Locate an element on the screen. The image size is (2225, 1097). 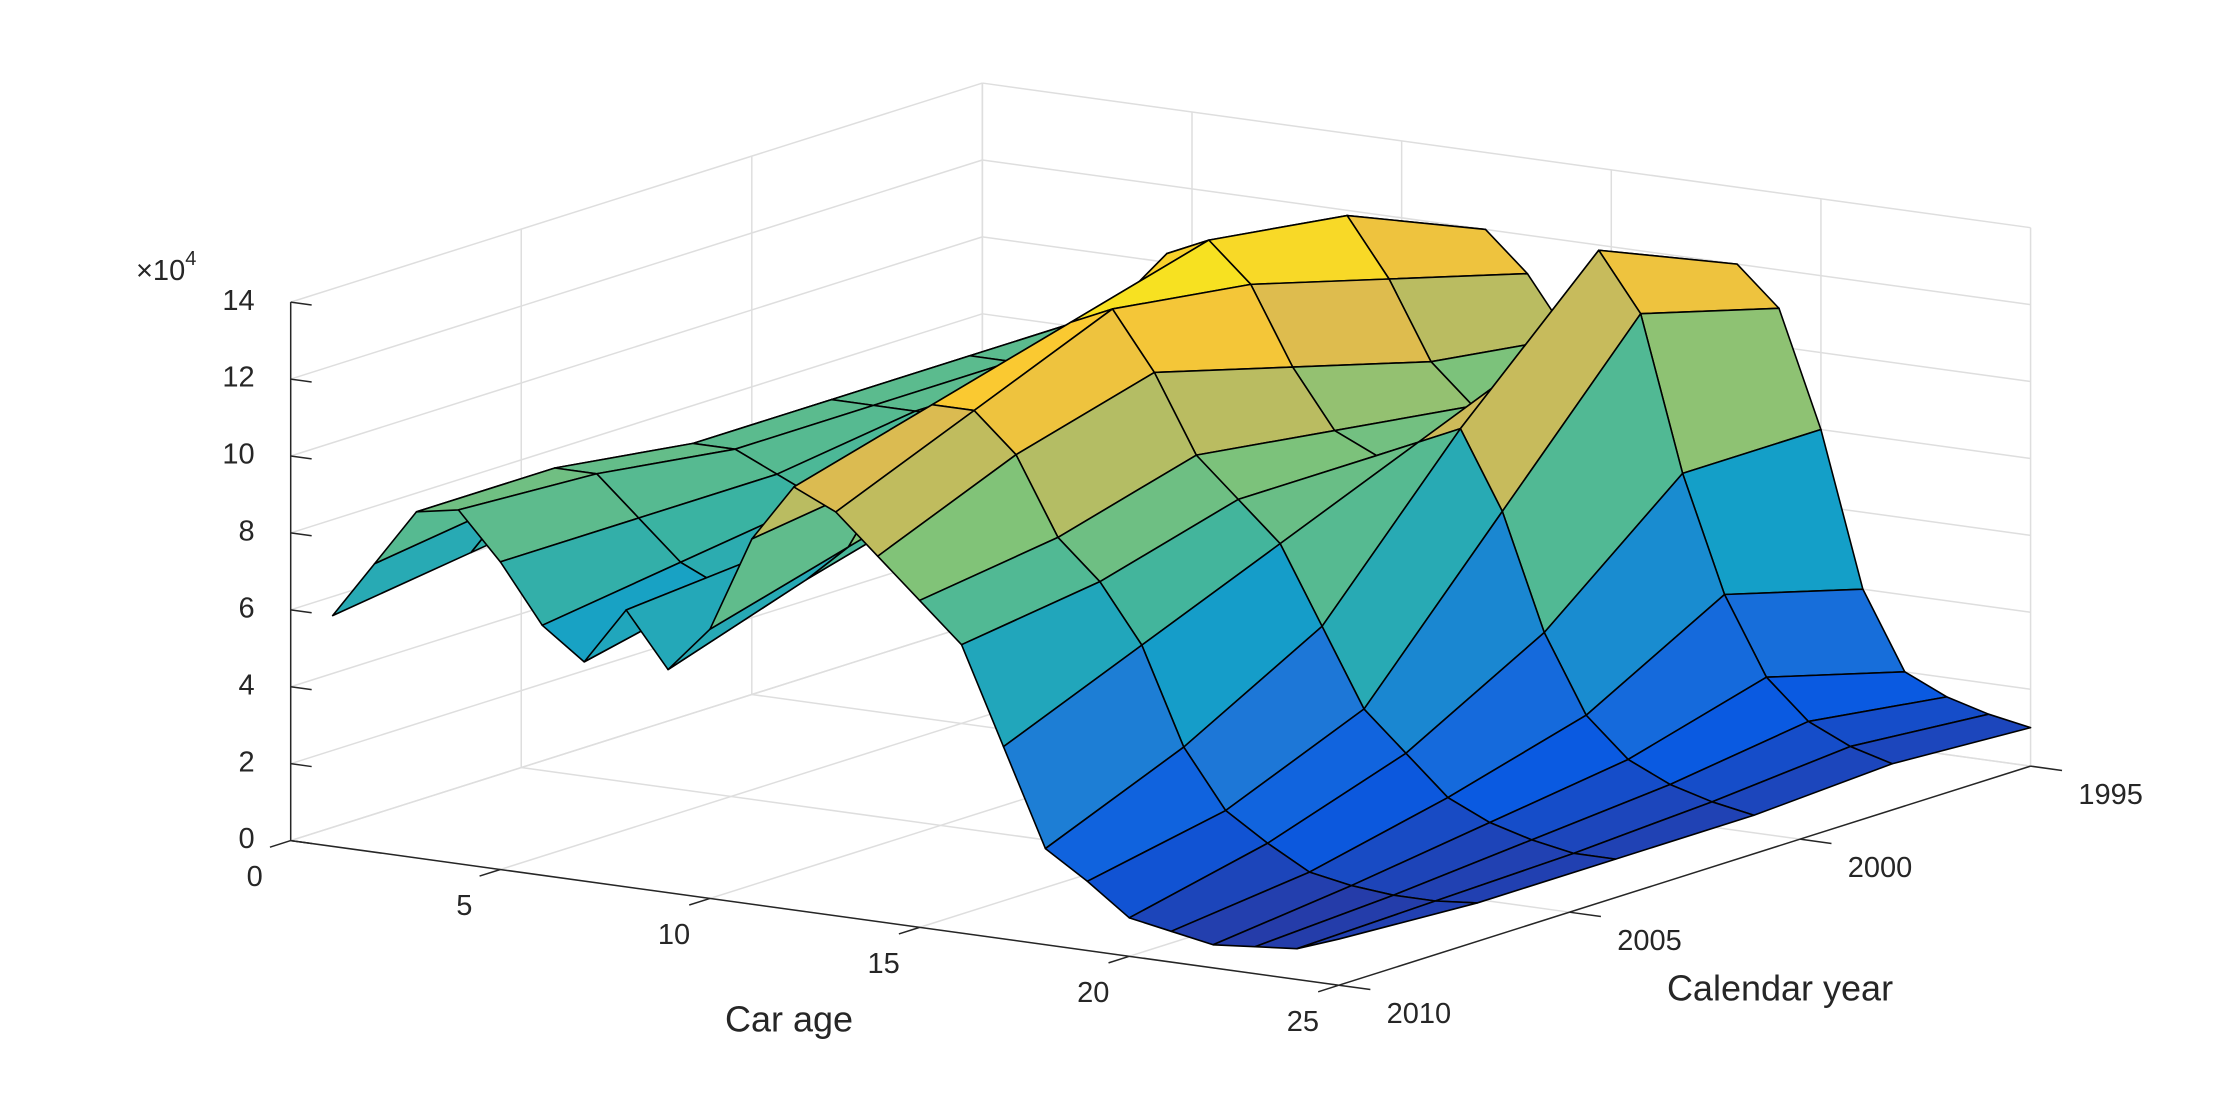
x-tick-label: 10 is located at coordinates (674, 935).